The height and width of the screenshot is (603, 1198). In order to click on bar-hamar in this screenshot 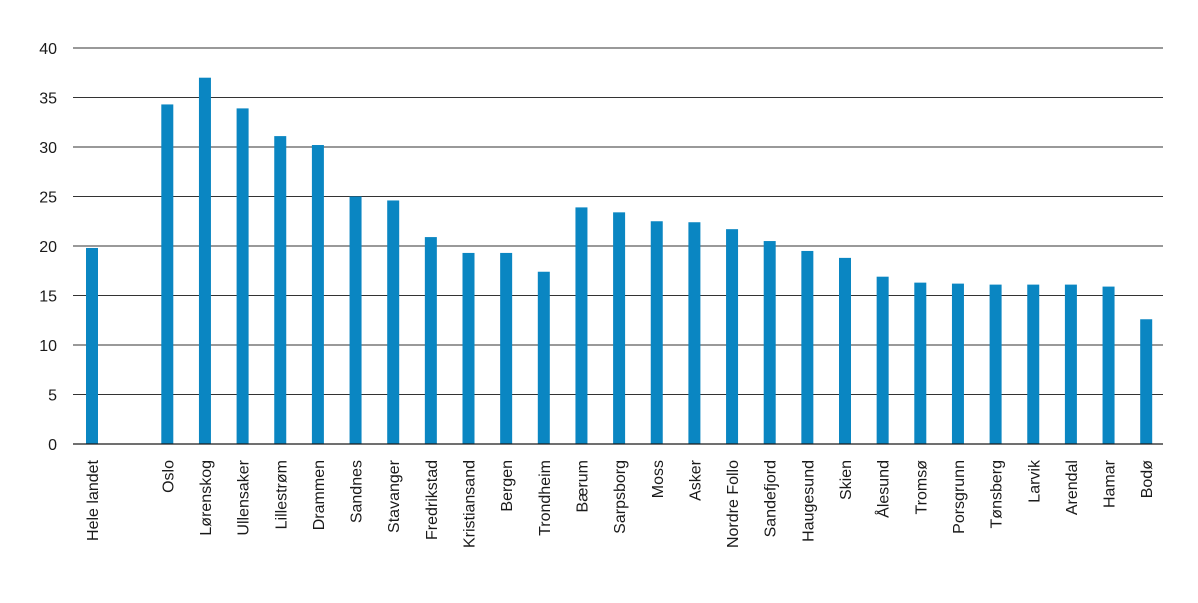, I will do `click(1108, 365)`.